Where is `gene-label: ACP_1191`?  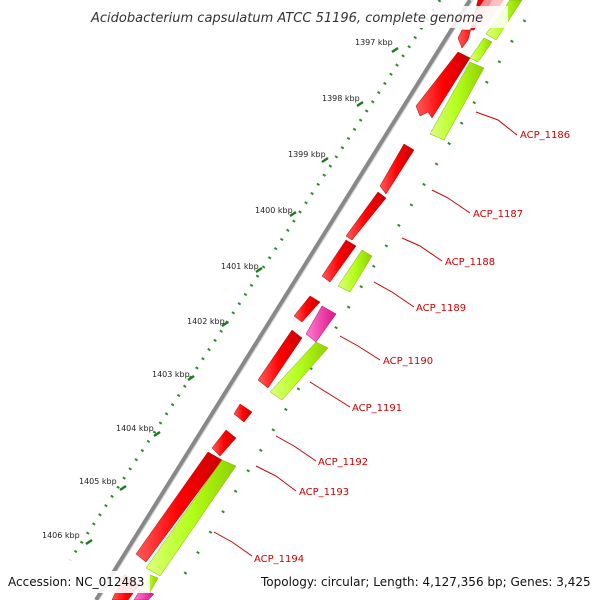 gene-label: ACP_1191 is located at coordinates (377, 408).